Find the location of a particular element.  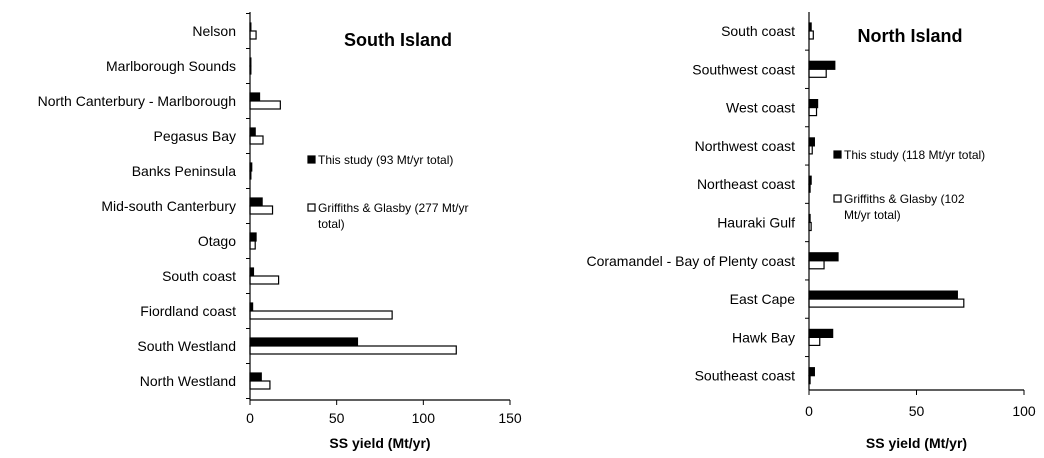

legend-label-griffiths-glasby: total) is located at coordinates (331, 224).